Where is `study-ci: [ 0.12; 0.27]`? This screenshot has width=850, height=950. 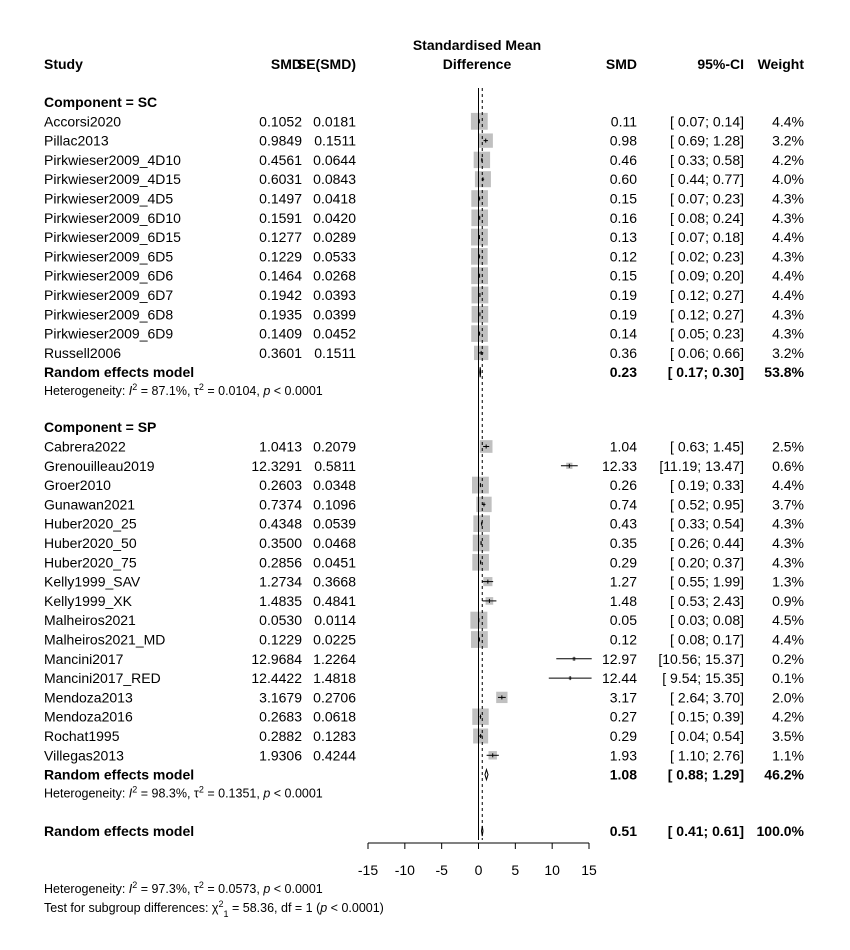
study-ci: [ 0.12; 0.27] is located at coordinates (707, 314).